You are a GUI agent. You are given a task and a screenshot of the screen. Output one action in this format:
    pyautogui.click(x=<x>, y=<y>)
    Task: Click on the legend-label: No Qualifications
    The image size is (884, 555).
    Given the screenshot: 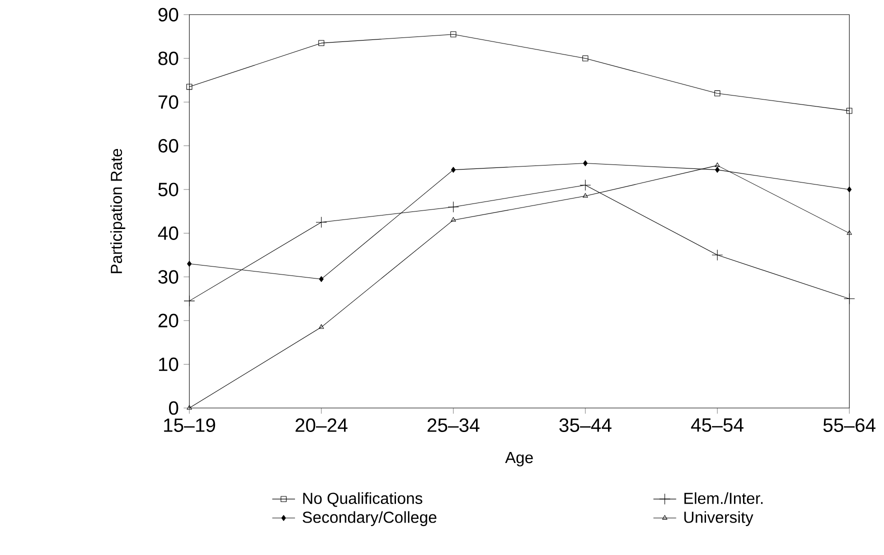 What is the action you would take?
    pyautogui.click(x=362, y=500)
    